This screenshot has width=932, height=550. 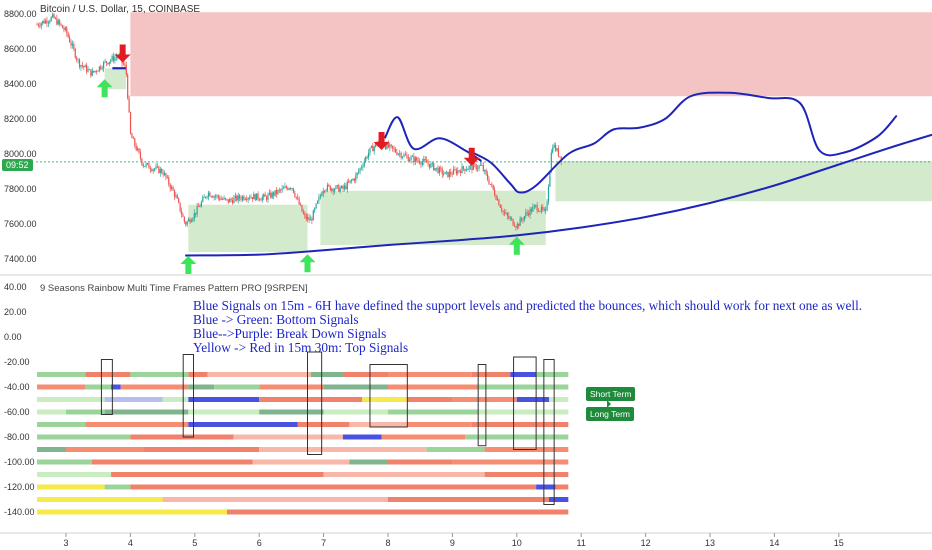 What do you see at coordinates (17, 362) in the screenshot?
I see `indicator-y-tick-label: -20.00` at bounding box center [17, 362].